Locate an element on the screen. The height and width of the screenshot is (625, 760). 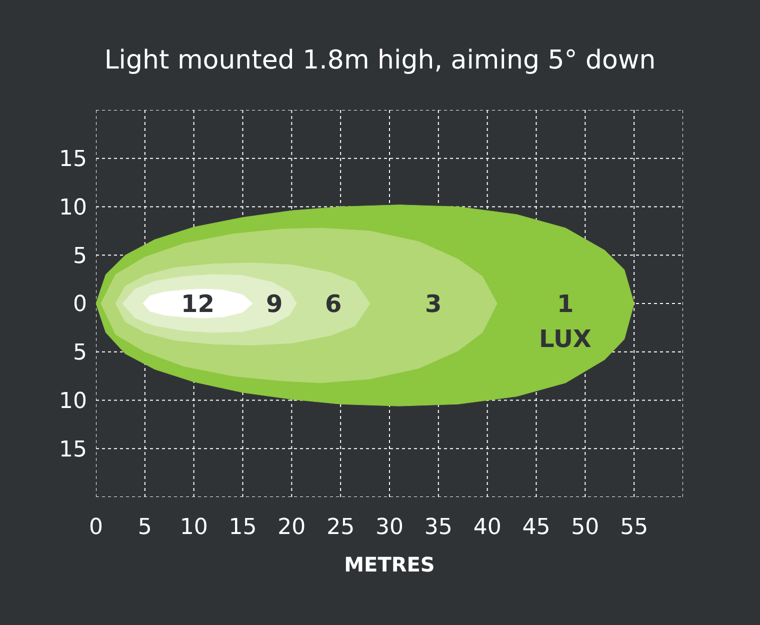
chart-title: Light mounted 1.8m high, aiming 5° down is located at coordinates (380, 60).